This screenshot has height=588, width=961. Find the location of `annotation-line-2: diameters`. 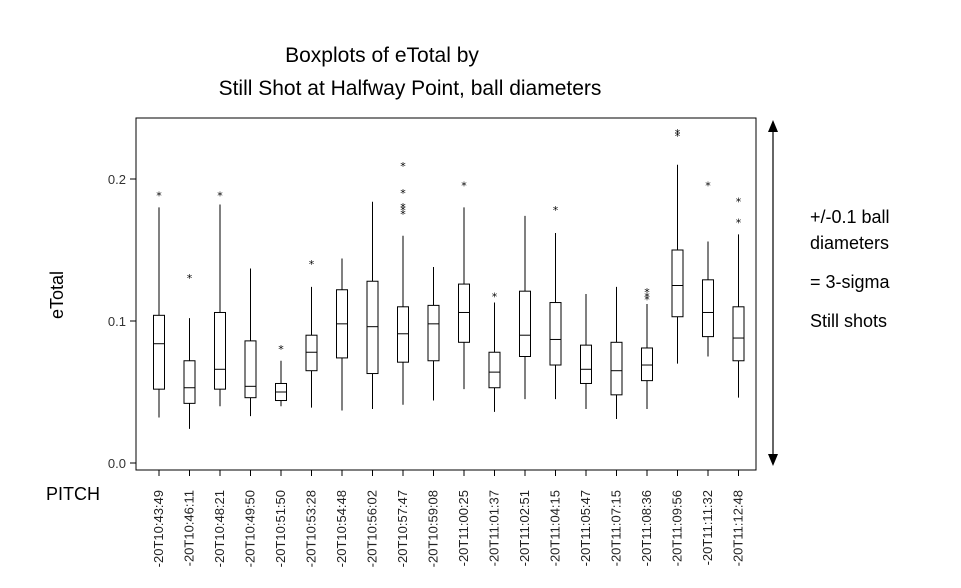

annotation-line-2: diameters is located at coordinates (849, 243).